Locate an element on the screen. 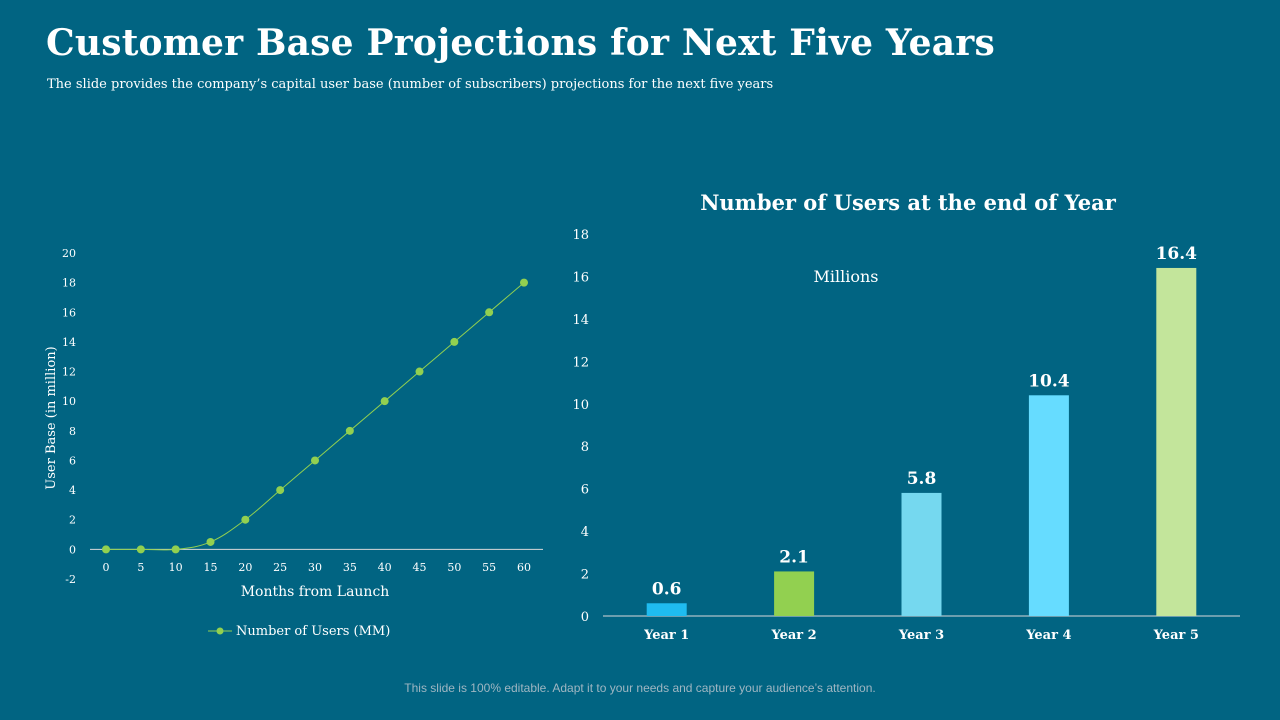 Image resolution: width=1280 pixels, height=720 pixels. bar-data-label: 2.1 is located at coordinates (794, 557).